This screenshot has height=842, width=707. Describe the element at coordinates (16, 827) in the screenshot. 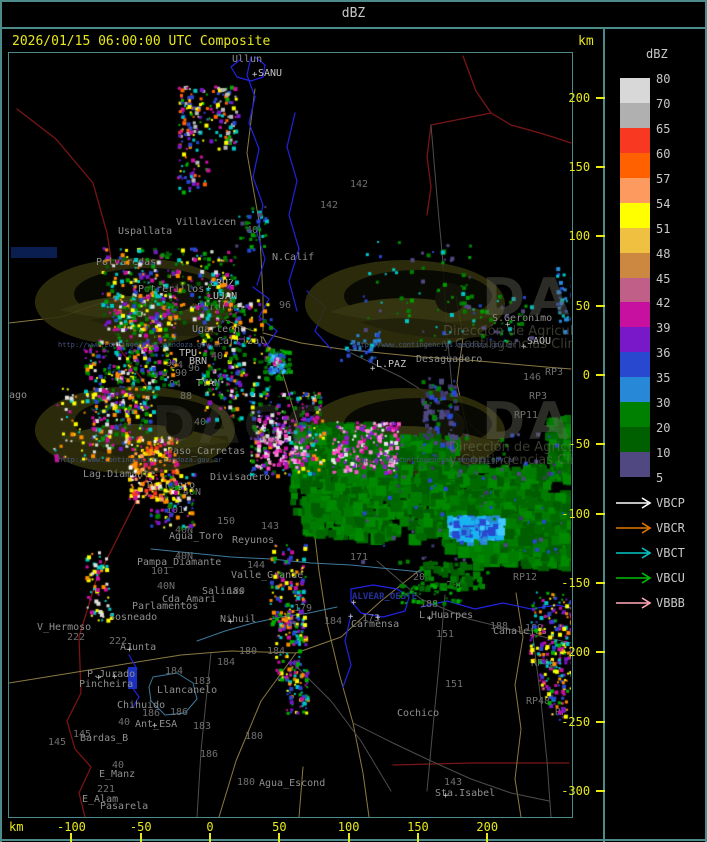

I see `bottom-axis-unit: km` at that location.